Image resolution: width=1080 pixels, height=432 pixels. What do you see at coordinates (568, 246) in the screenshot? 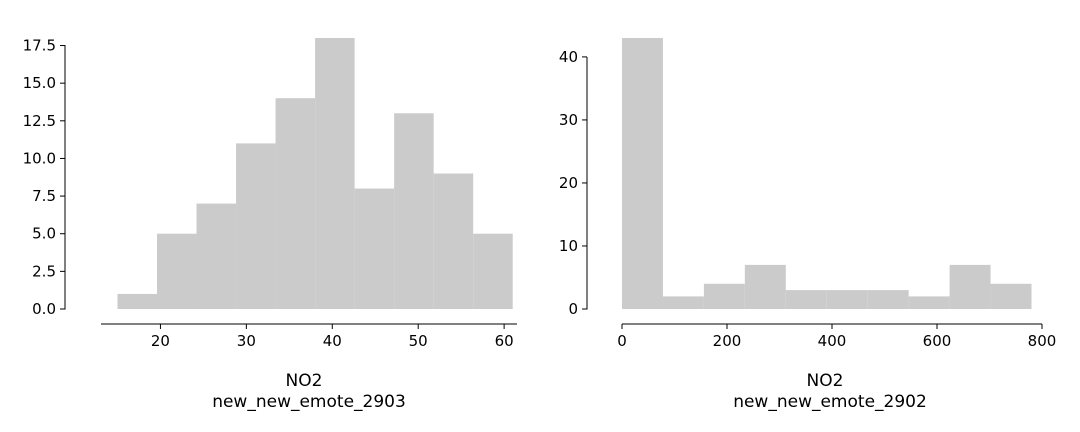
I see `y-tick-label: 10` at bounding box center [568, 246].